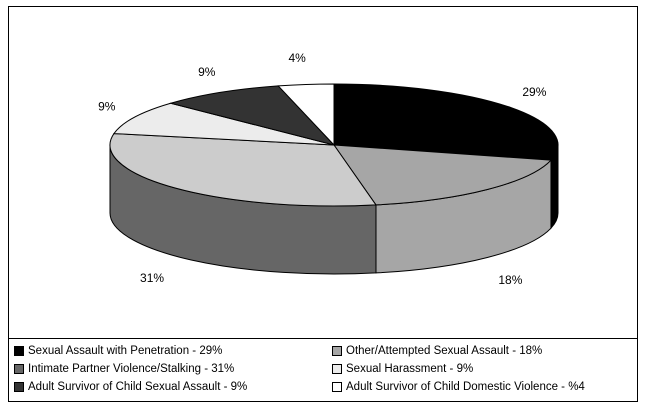 The image size is (647, 406). I want to click on legend-label: Other/Attempted Sexual Assault - 18%, so click(444, 351).